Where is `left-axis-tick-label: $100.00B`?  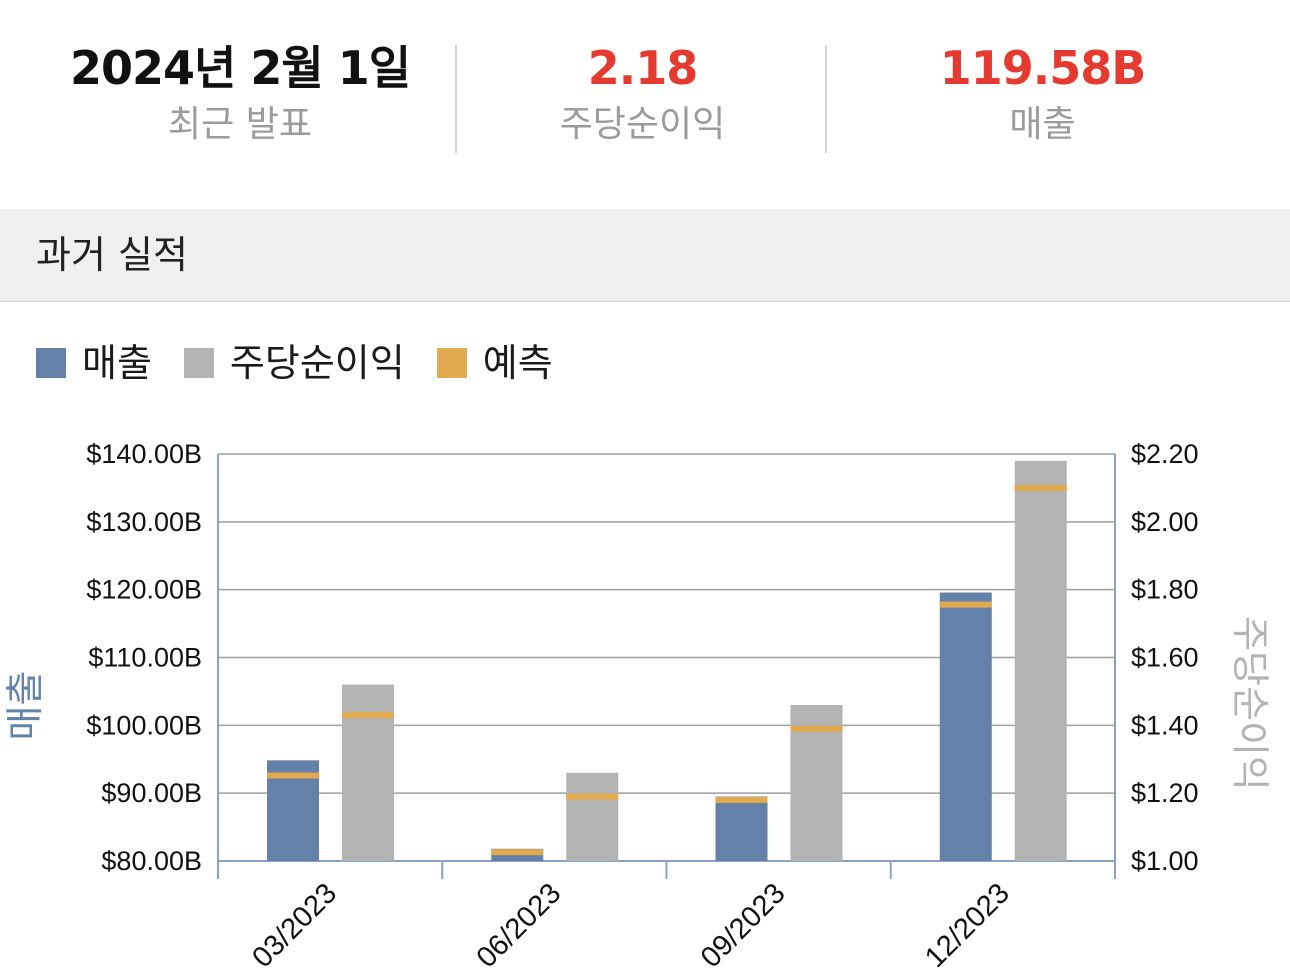 left-axis-tick-label: $100.00B is located at coordinates (144, 725).